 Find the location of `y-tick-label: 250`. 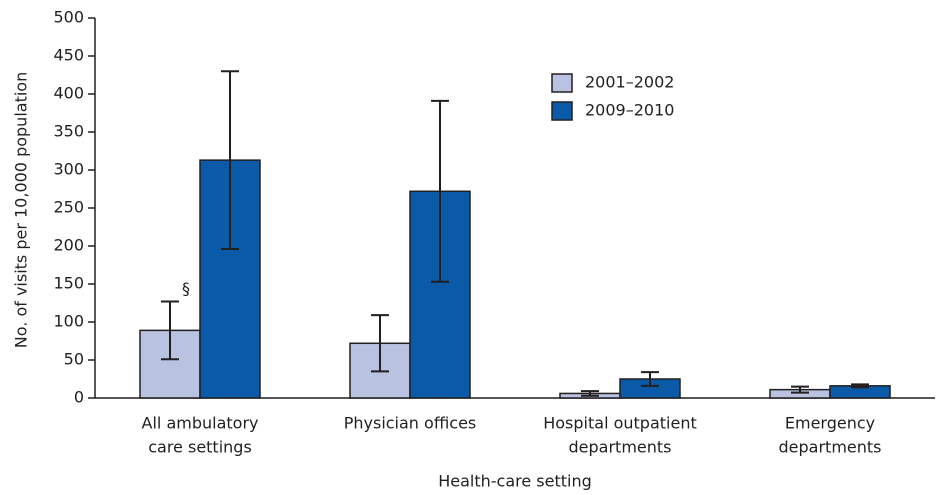

y-tick-label: 250 is located at coordinates (68, 207).